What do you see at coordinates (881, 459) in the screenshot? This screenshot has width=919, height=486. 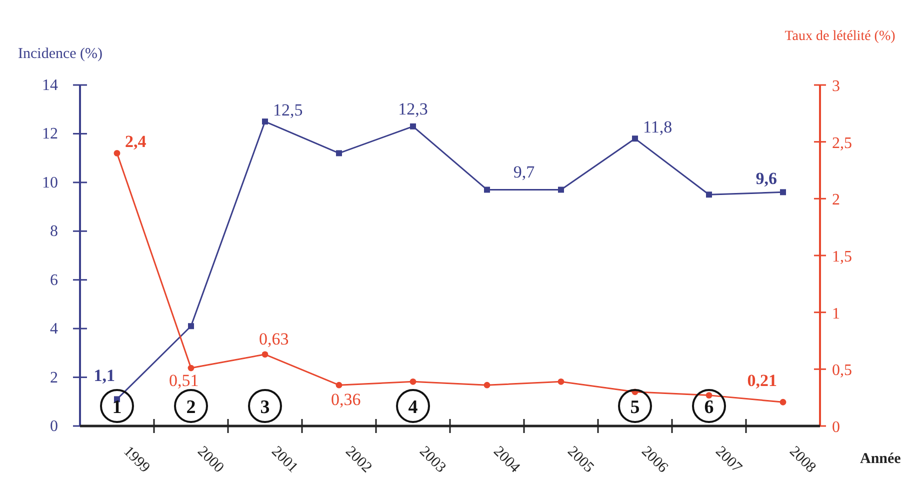 I see `x-axis-title: Année` at bounding box center [881, 459].